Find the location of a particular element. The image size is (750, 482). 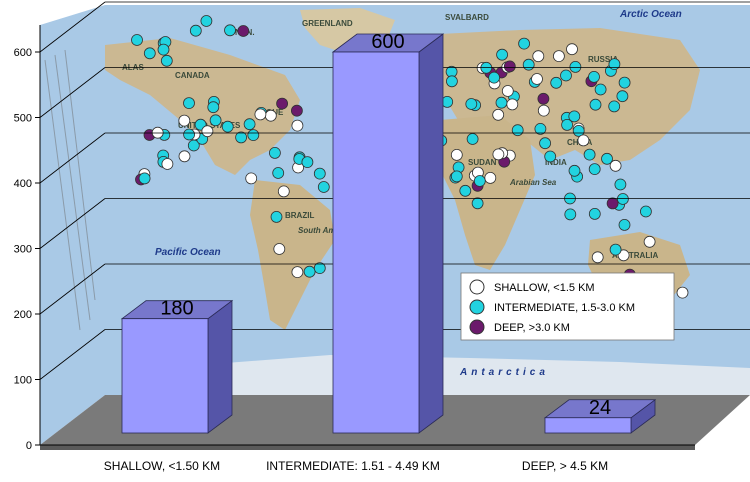

map-label-greenland: GREENLAND is located at coordinates (327, 23).